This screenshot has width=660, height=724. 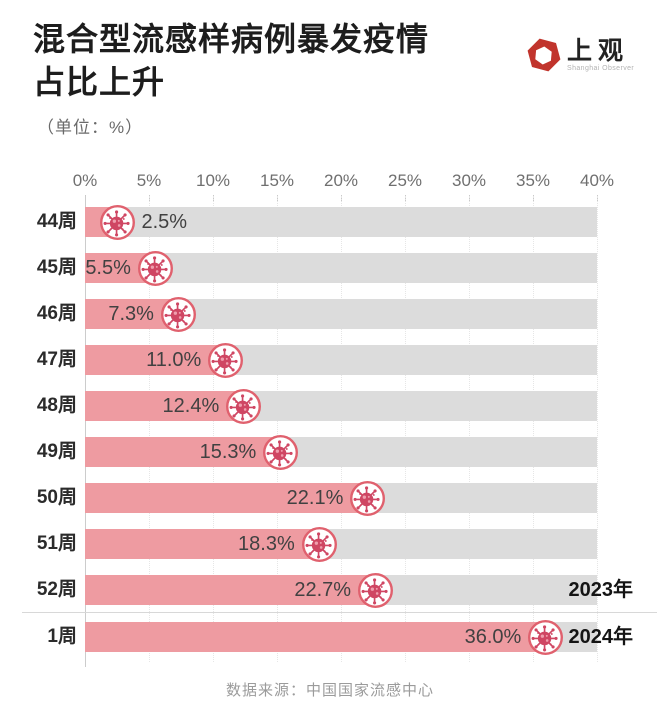 I want to click on value-label: 5.5%, so click(x=108, y=268).